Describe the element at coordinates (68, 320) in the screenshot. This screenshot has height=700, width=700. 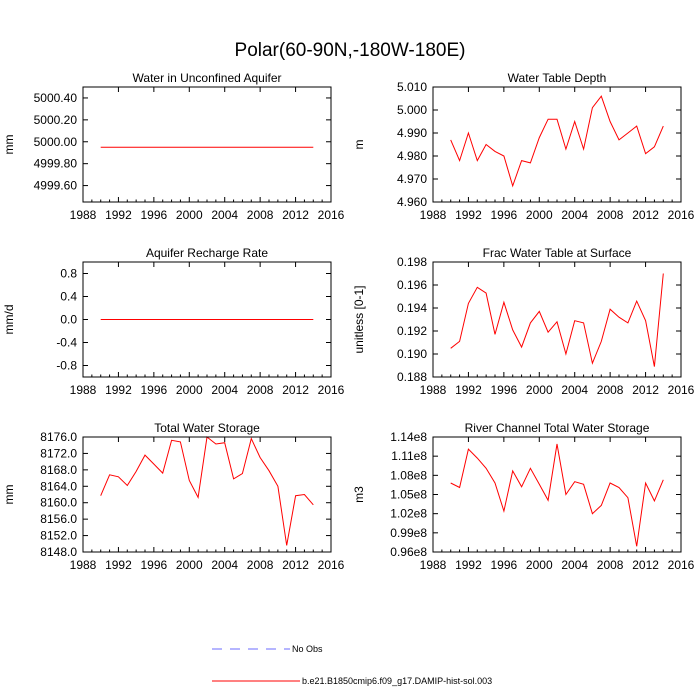
I see `y-tick-label: 0.0` at that location.